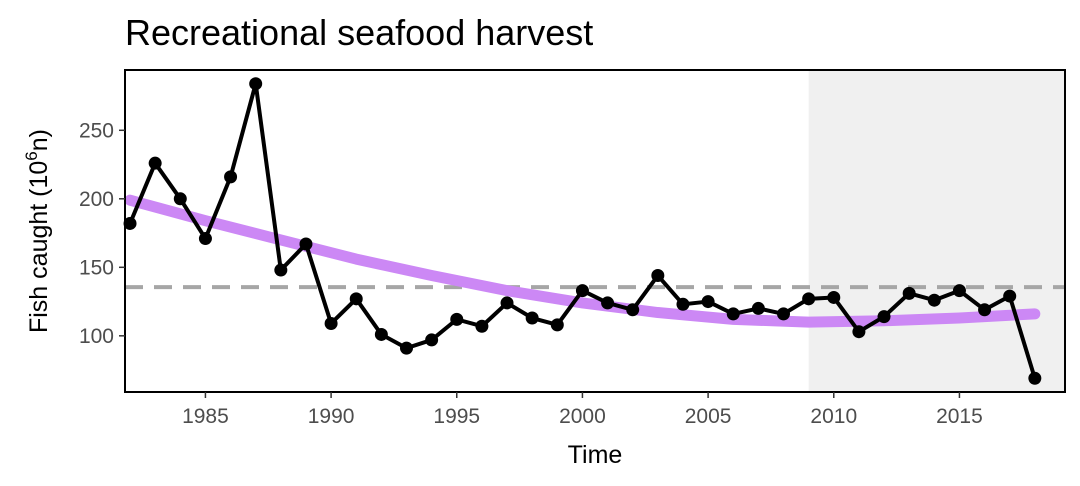  I want to click on x-tick-label: 2010, so click(833, 416).